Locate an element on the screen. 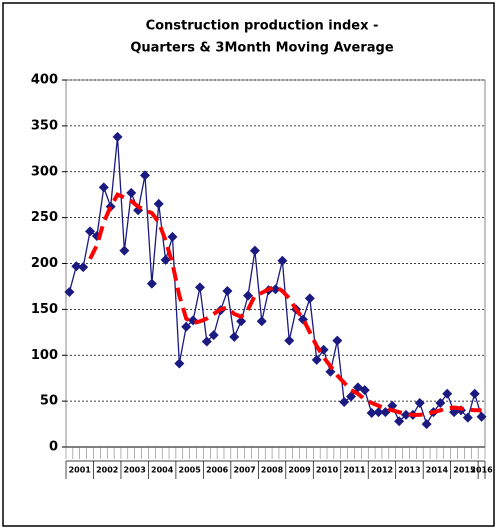  chart-title: Construction production index - is located at coordinates (262, 26).